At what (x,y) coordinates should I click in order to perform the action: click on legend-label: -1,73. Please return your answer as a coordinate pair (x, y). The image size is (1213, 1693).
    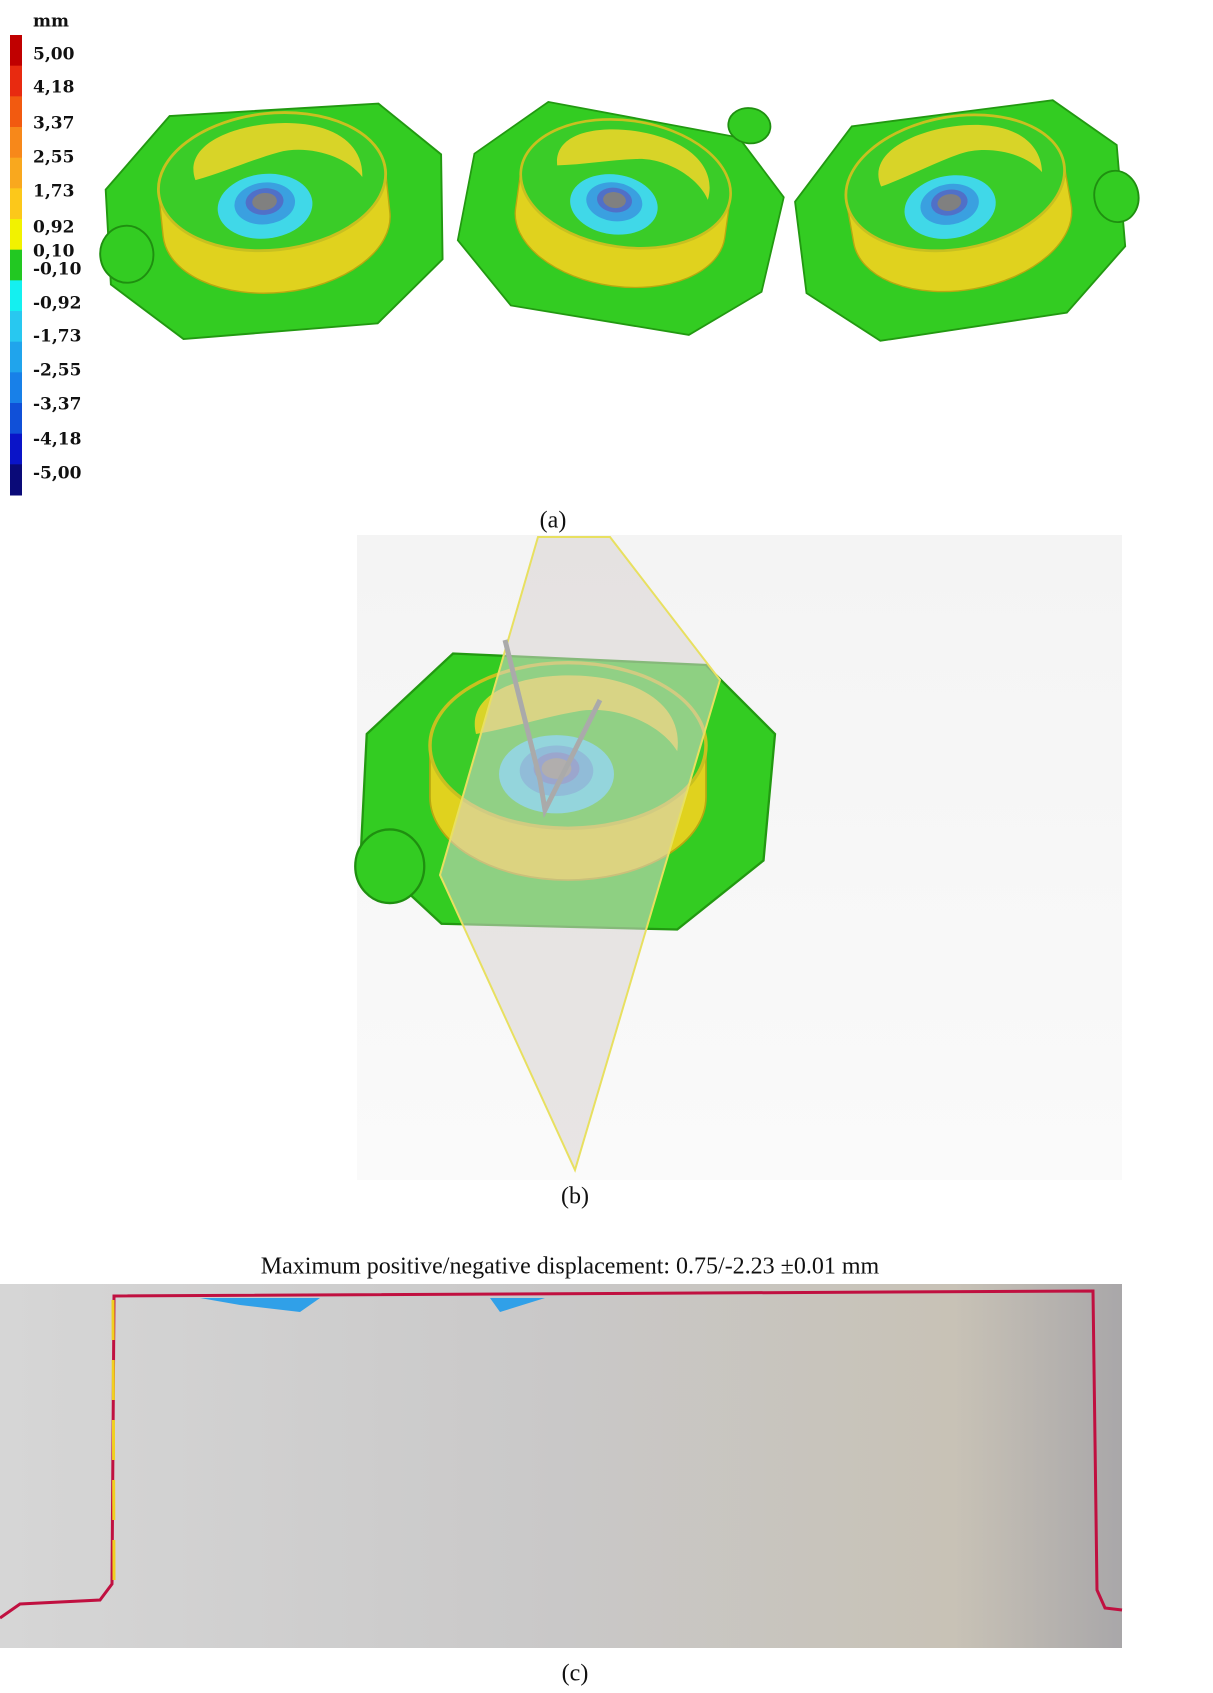
    Looking at the image, I should click on (57, 337).